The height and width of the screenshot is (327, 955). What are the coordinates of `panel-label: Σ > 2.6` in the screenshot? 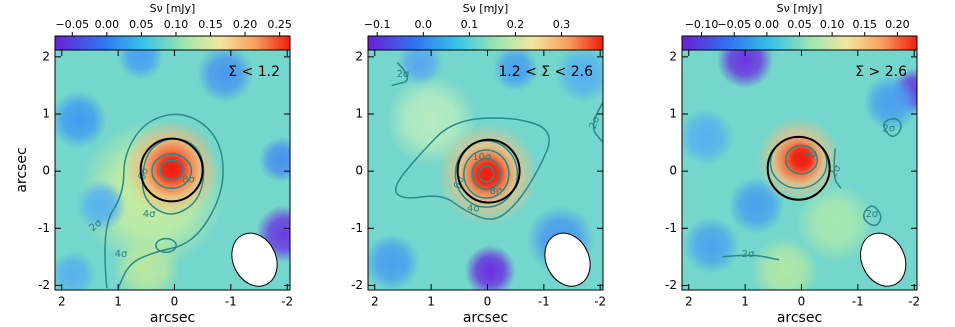 It's located at (881, 72).